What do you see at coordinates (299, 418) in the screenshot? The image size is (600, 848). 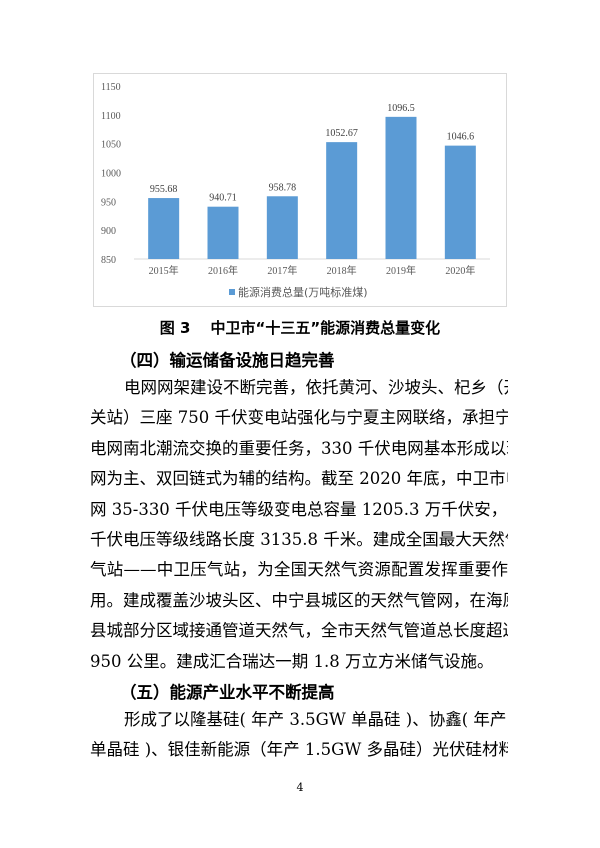 I see `paragraph-line: 关站）三座 750 千伏变电站强化与宁夏主网联络，承担宁夏` at bounding box center [299, 418].